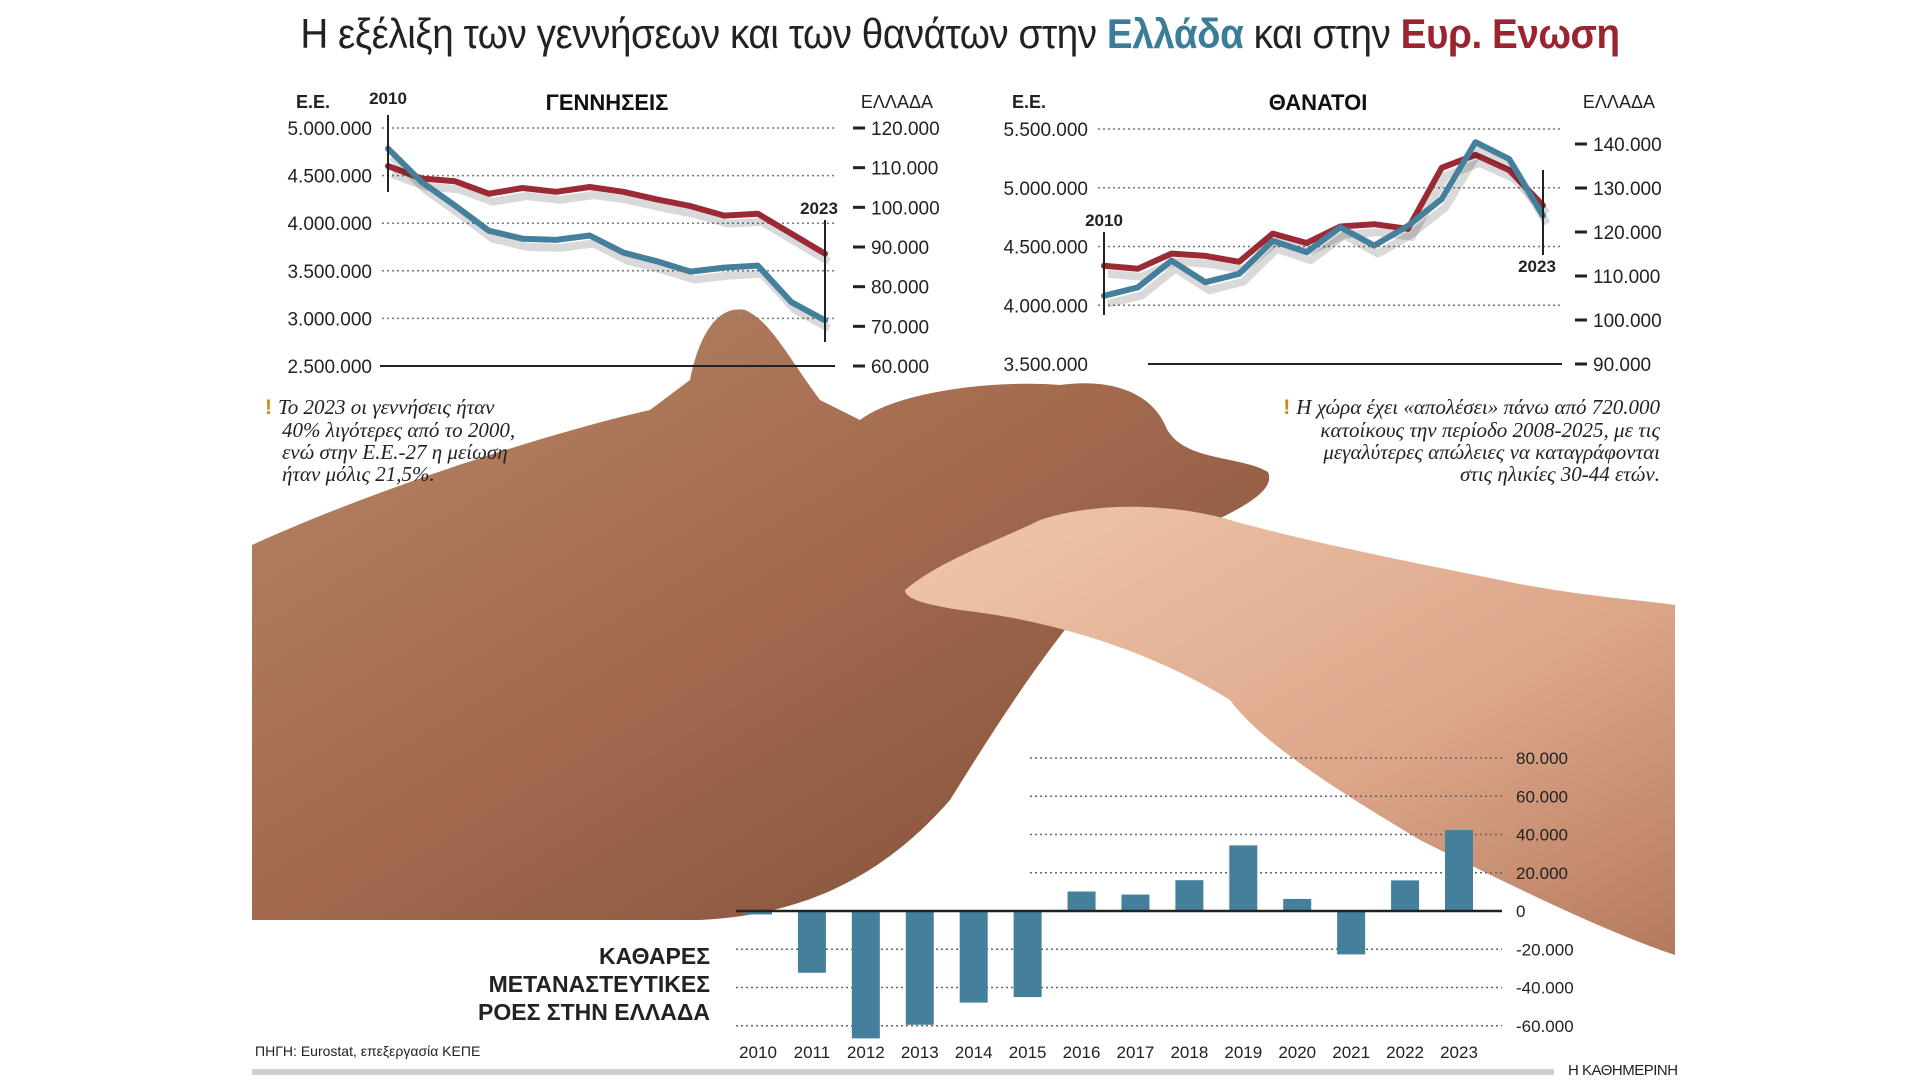 The image size is (1920, 1080). Describe the element at coordinates (1459, 870) in the screenshot. I see `bar-2023` at that location.